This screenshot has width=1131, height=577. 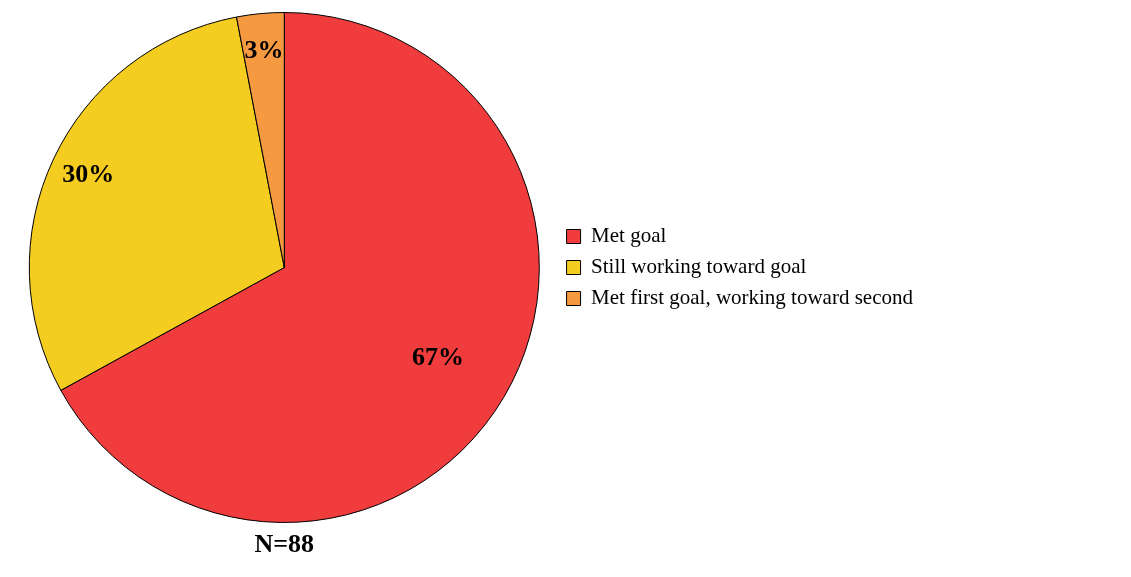 What do you see at coordinates (699, 266) in the screenshot?
I see `legend-label: Still working toward goal` at bounding box center [699, 266].